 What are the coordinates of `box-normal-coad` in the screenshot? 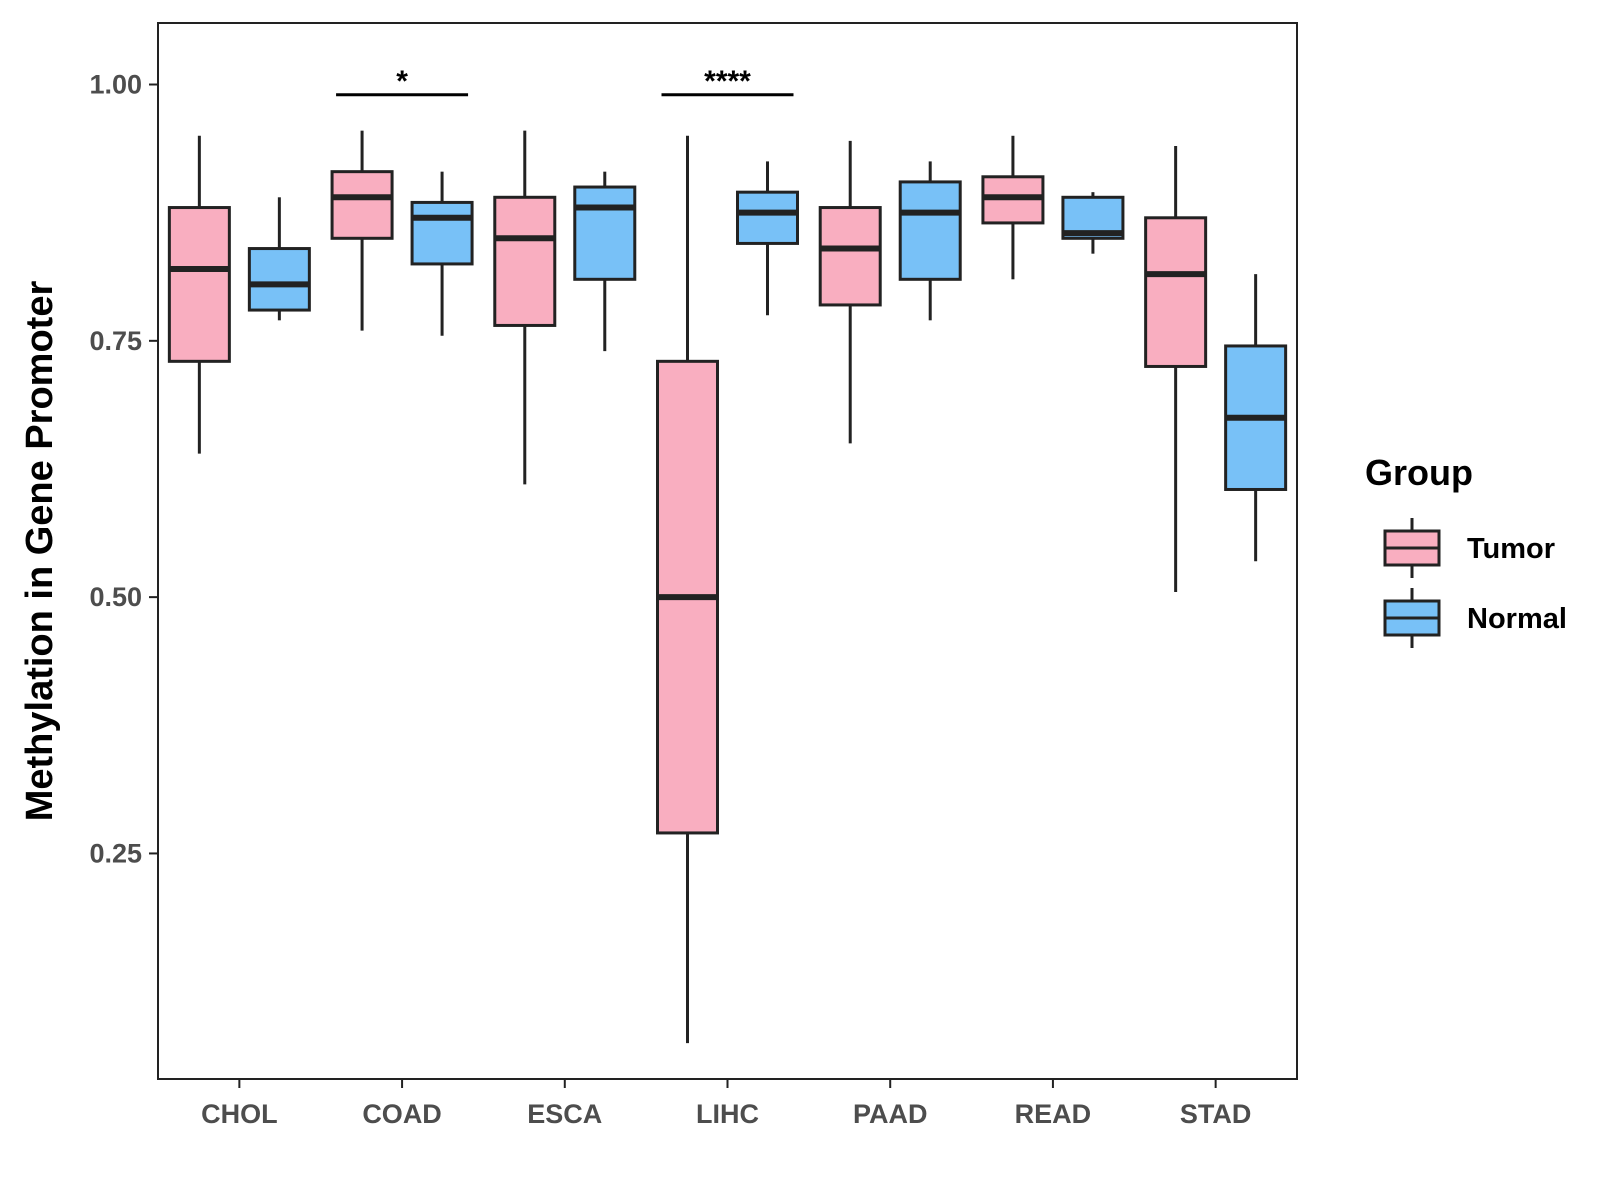 It's located at (442, 253).